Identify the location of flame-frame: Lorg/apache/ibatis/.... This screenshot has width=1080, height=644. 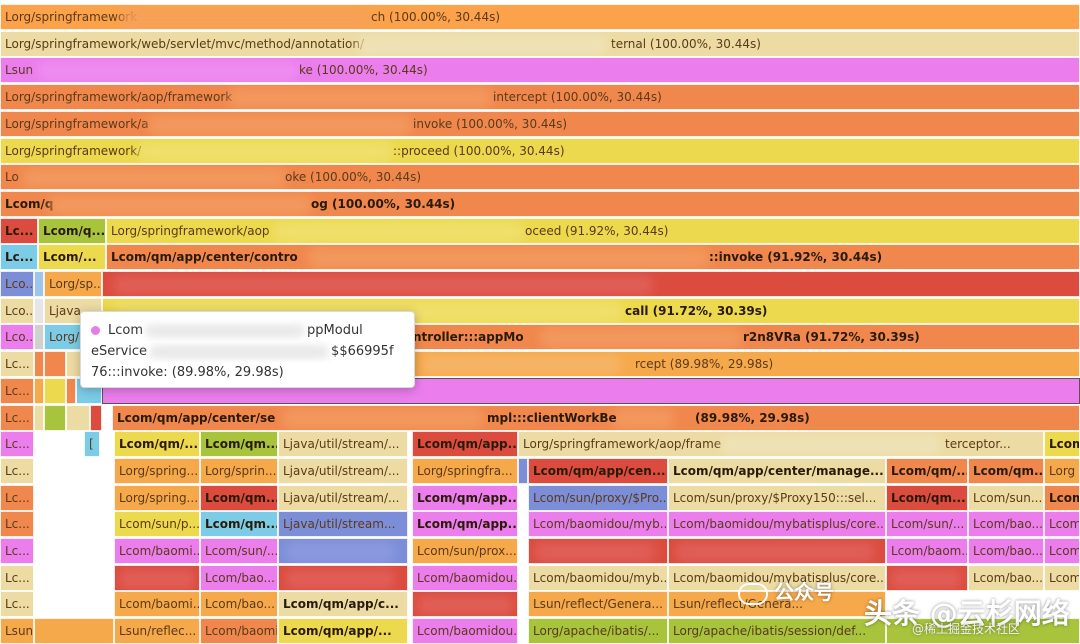
(598, 631).